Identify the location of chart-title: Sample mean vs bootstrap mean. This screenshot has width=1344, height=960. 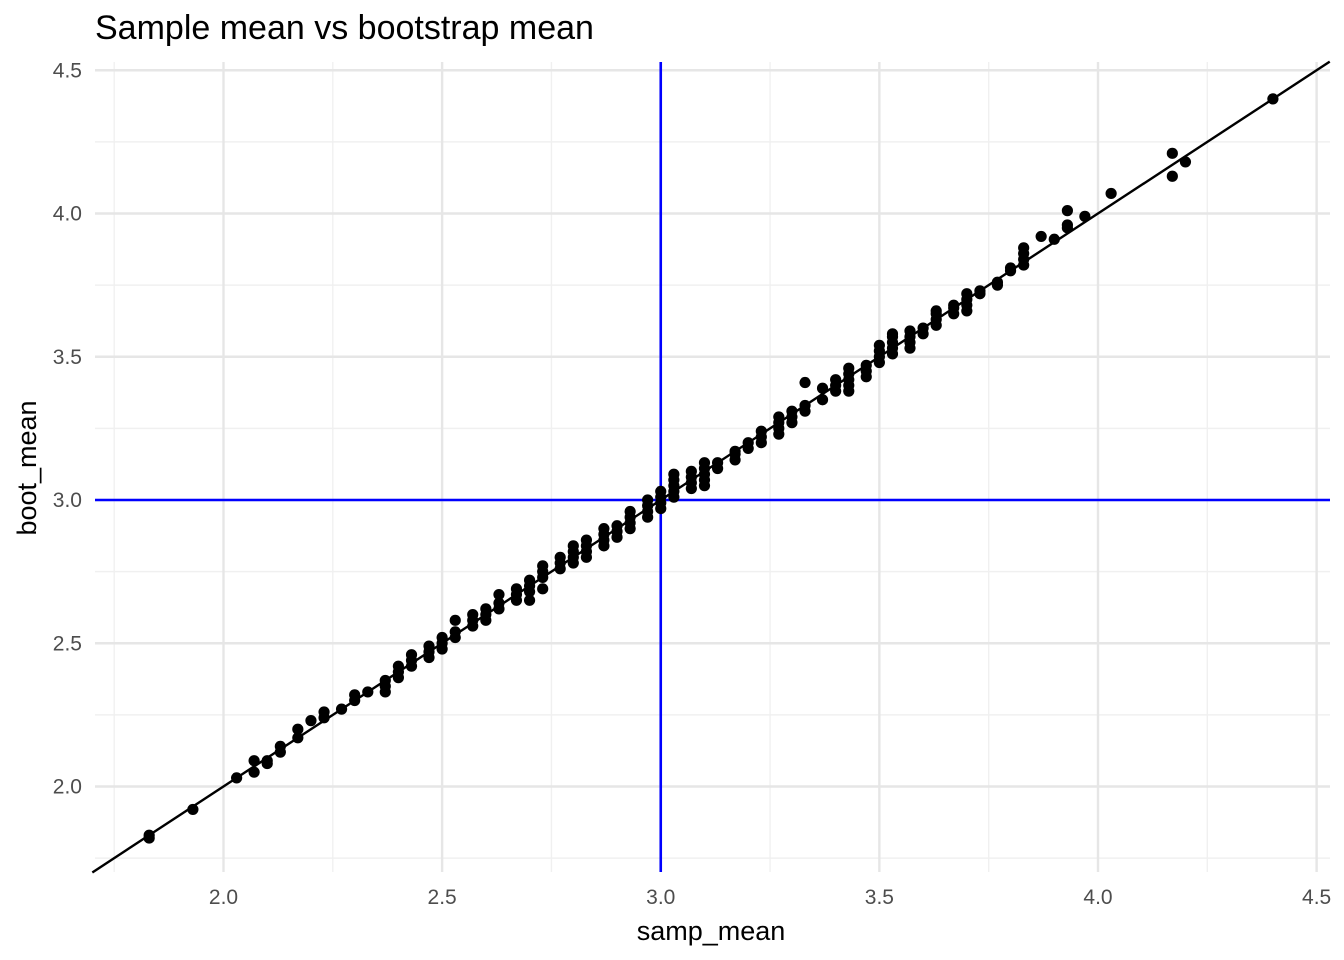
(344, 28).